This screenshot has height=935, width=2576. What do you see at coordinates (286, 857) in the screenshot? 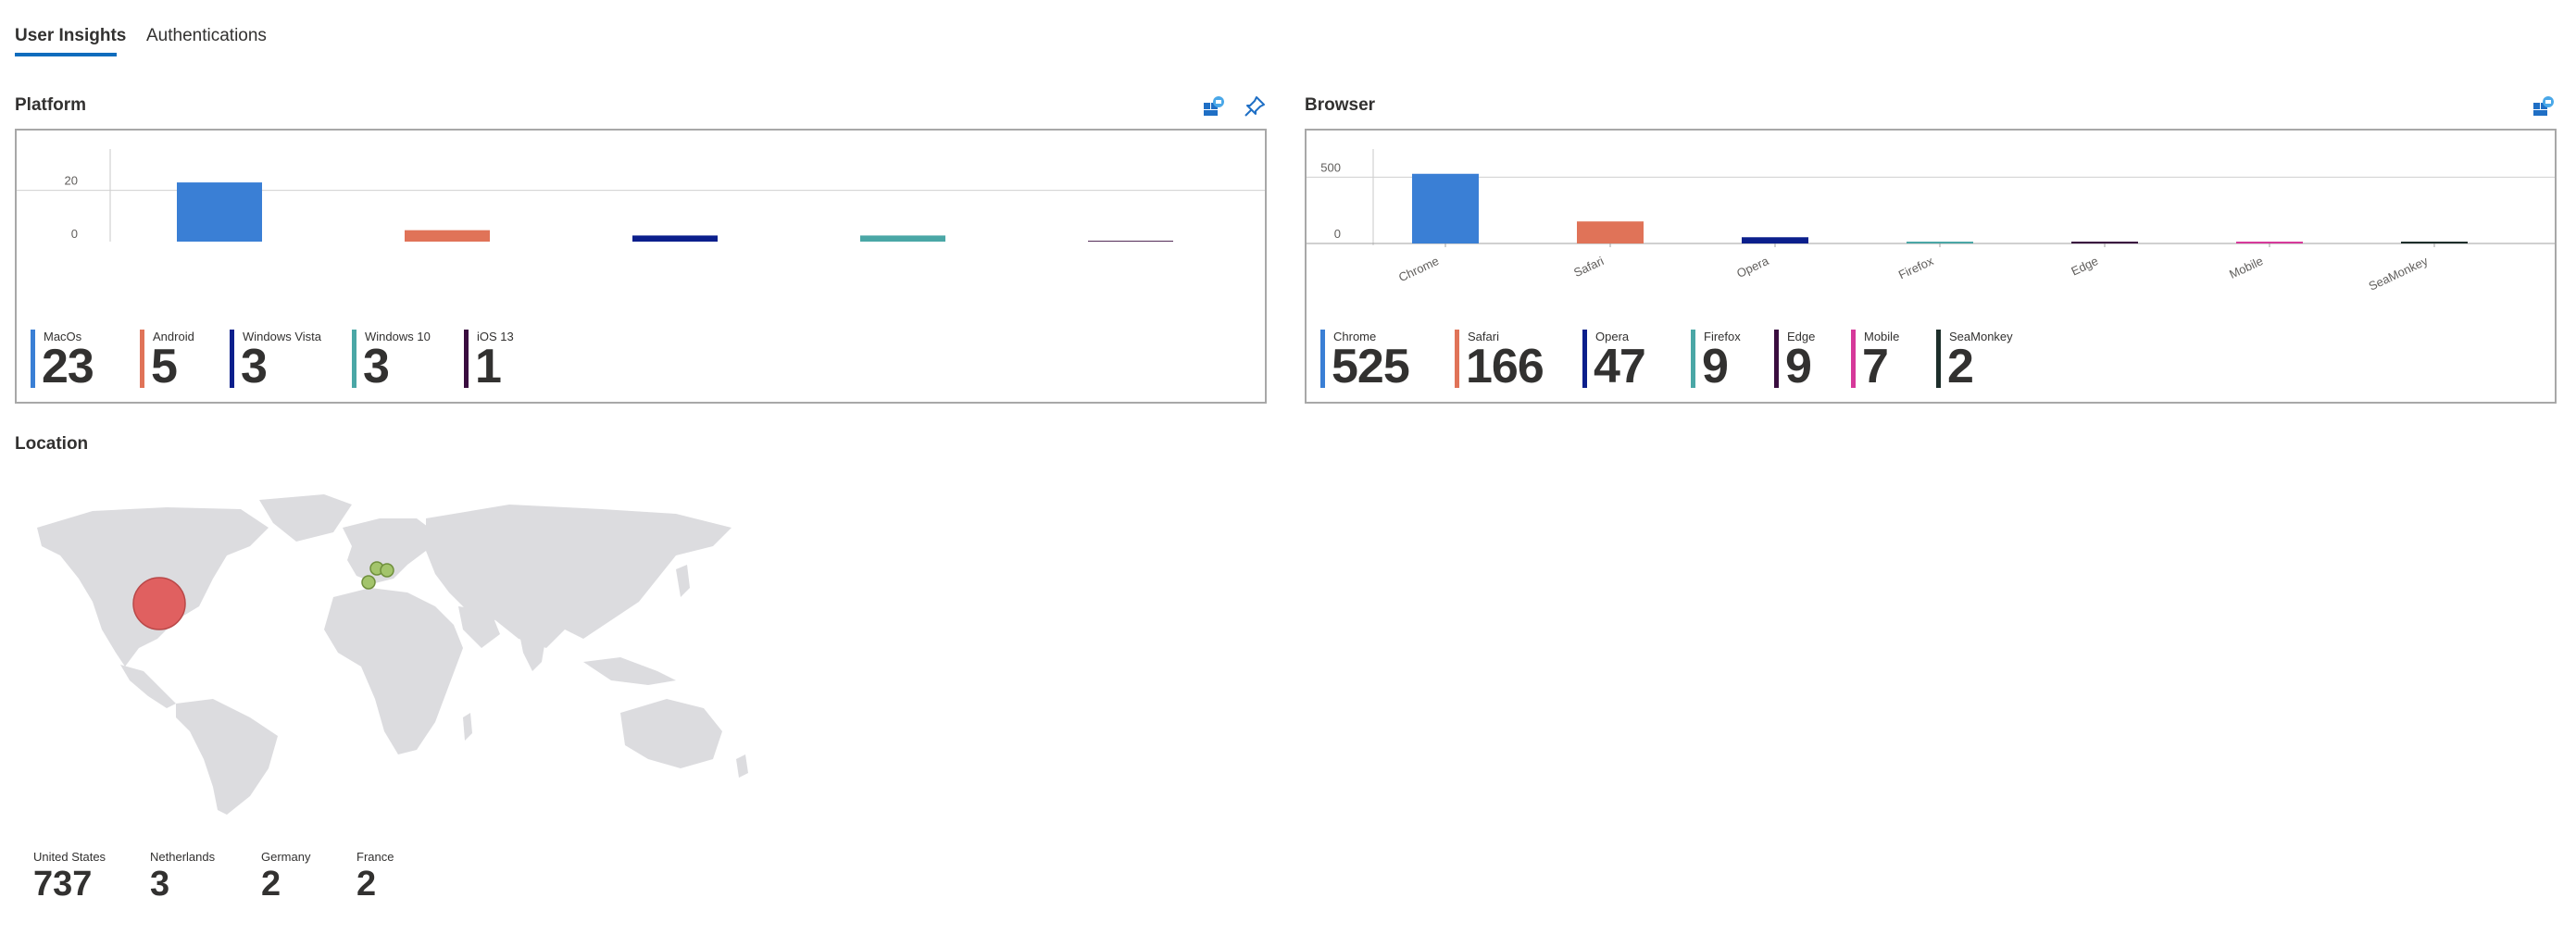
I see `location-label: Germany` at bounding box center [286, 857].